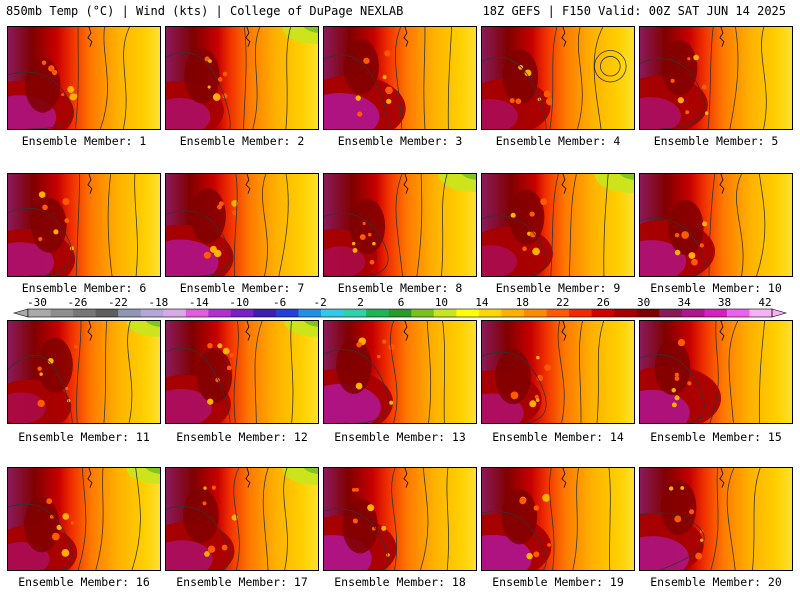 The width and height of the screenshot is (800, 600). I want to click on ensemble-member-caption: Ensemble Member: 9, so click(558, 288).